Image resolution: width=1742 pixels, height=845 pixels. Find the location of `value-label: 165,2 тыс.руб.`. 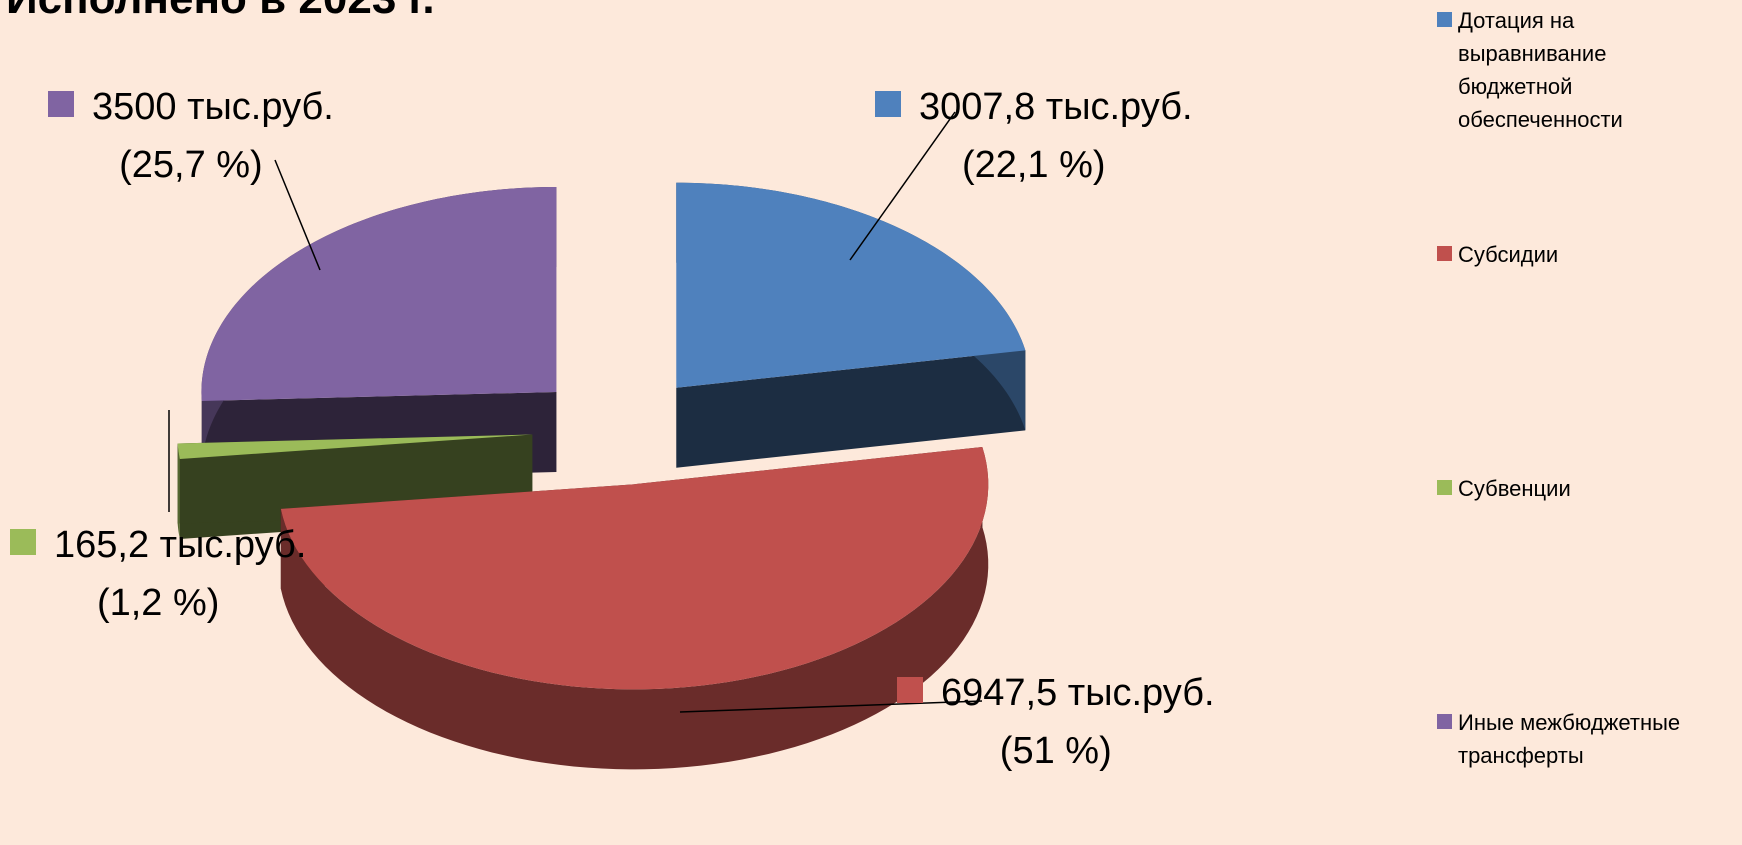

value-label: 165,2 тыс.руб. is located at coordinates (180, 545).